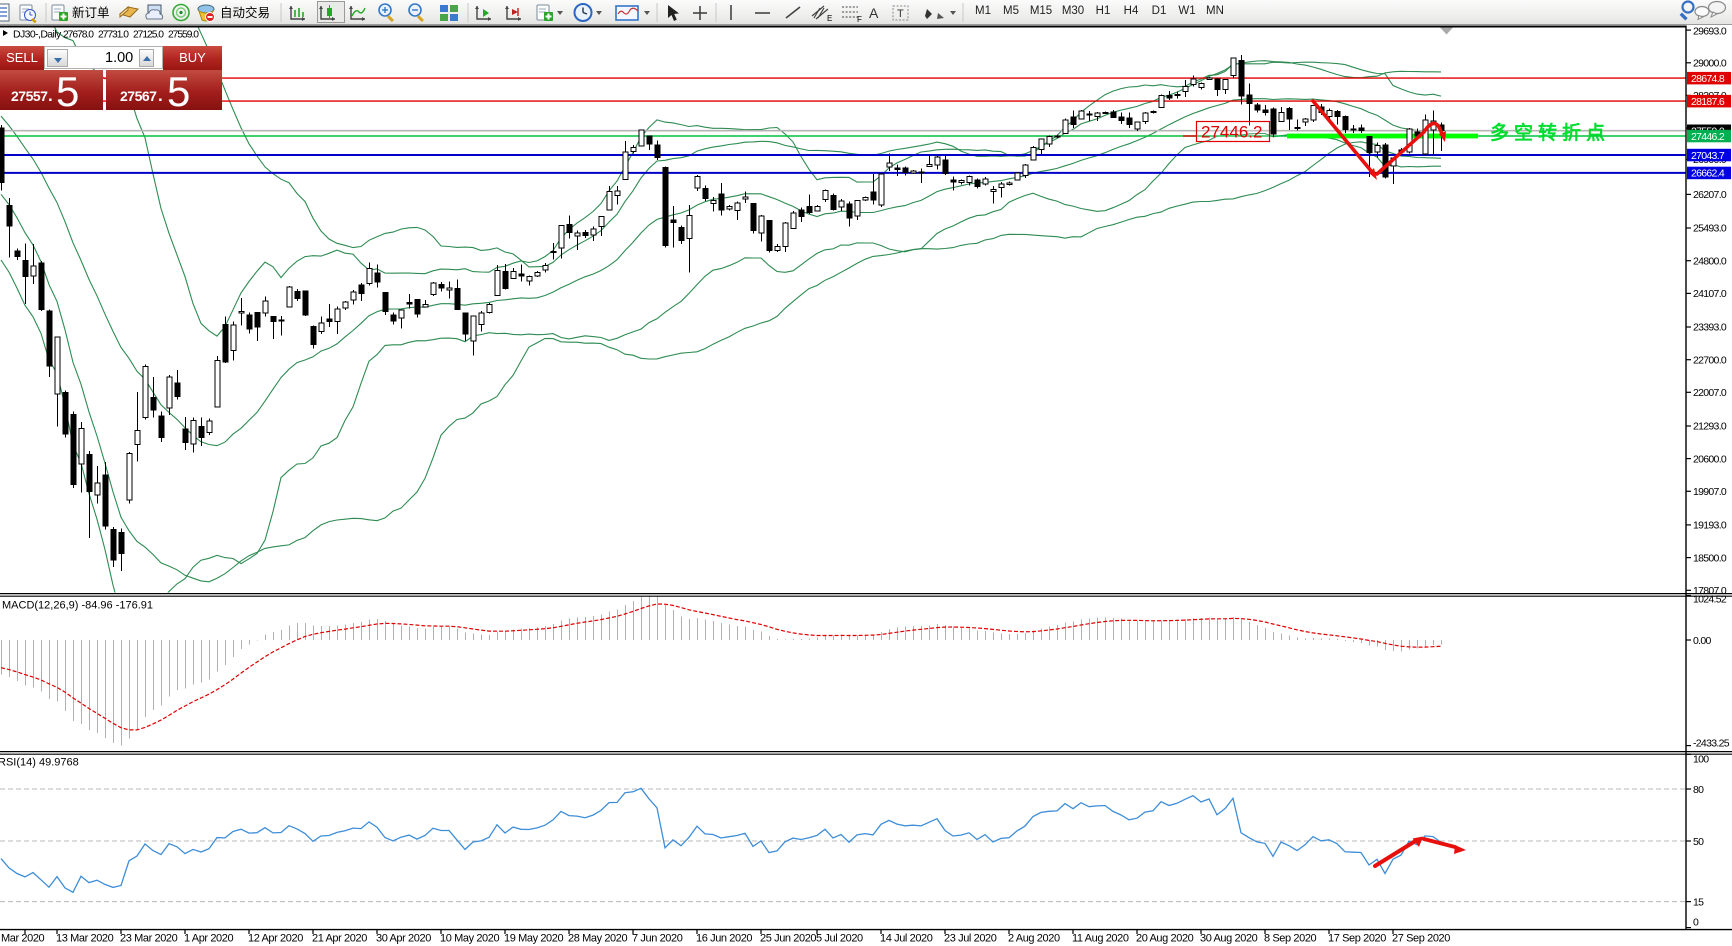 The width and height of the screenshot is (1732, 946). I want to click on svg-text: 15, so click(1698, 903).